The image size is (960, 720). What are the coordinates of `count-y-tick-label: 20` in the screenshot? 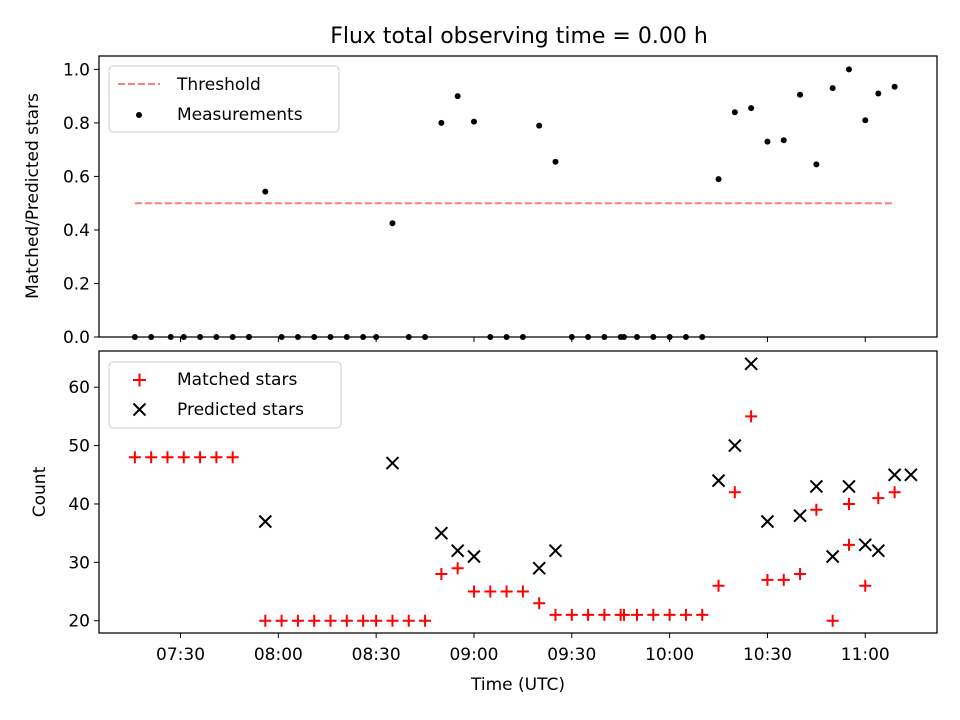 It's located at (79, 622).